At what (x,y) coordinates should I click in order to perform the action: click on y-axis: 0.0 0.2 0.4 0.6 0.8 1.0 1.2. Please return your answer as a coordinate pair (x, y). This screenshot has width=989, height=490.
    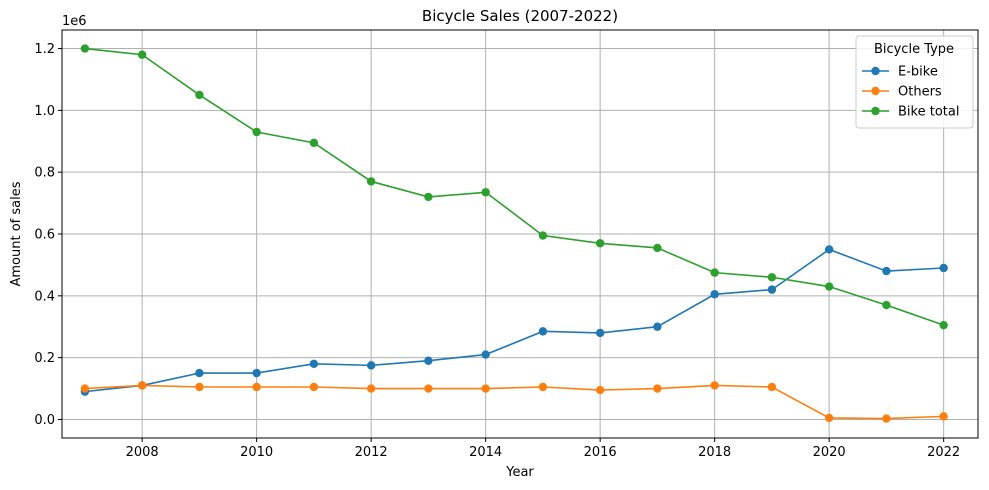
    Looking at the image, I should click on (48, 235).